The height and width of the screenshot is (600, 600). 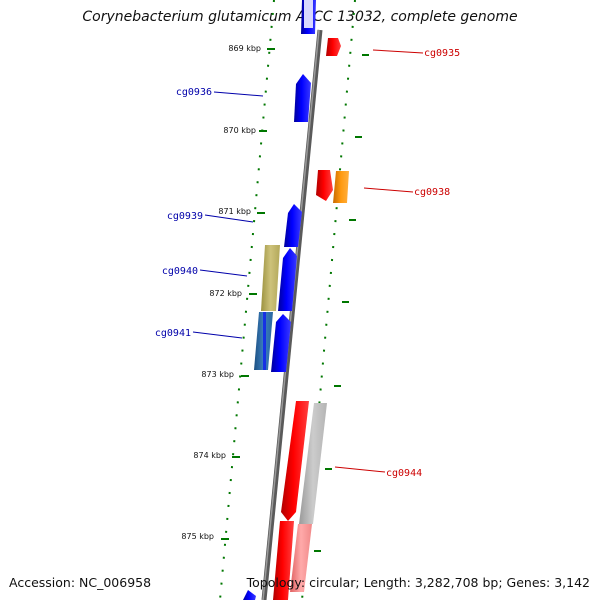 What do you see at coordinates (234, 211) in the screenshot?
I see `tick-label-871: 871 kbp` at bounding box center [234, 211].